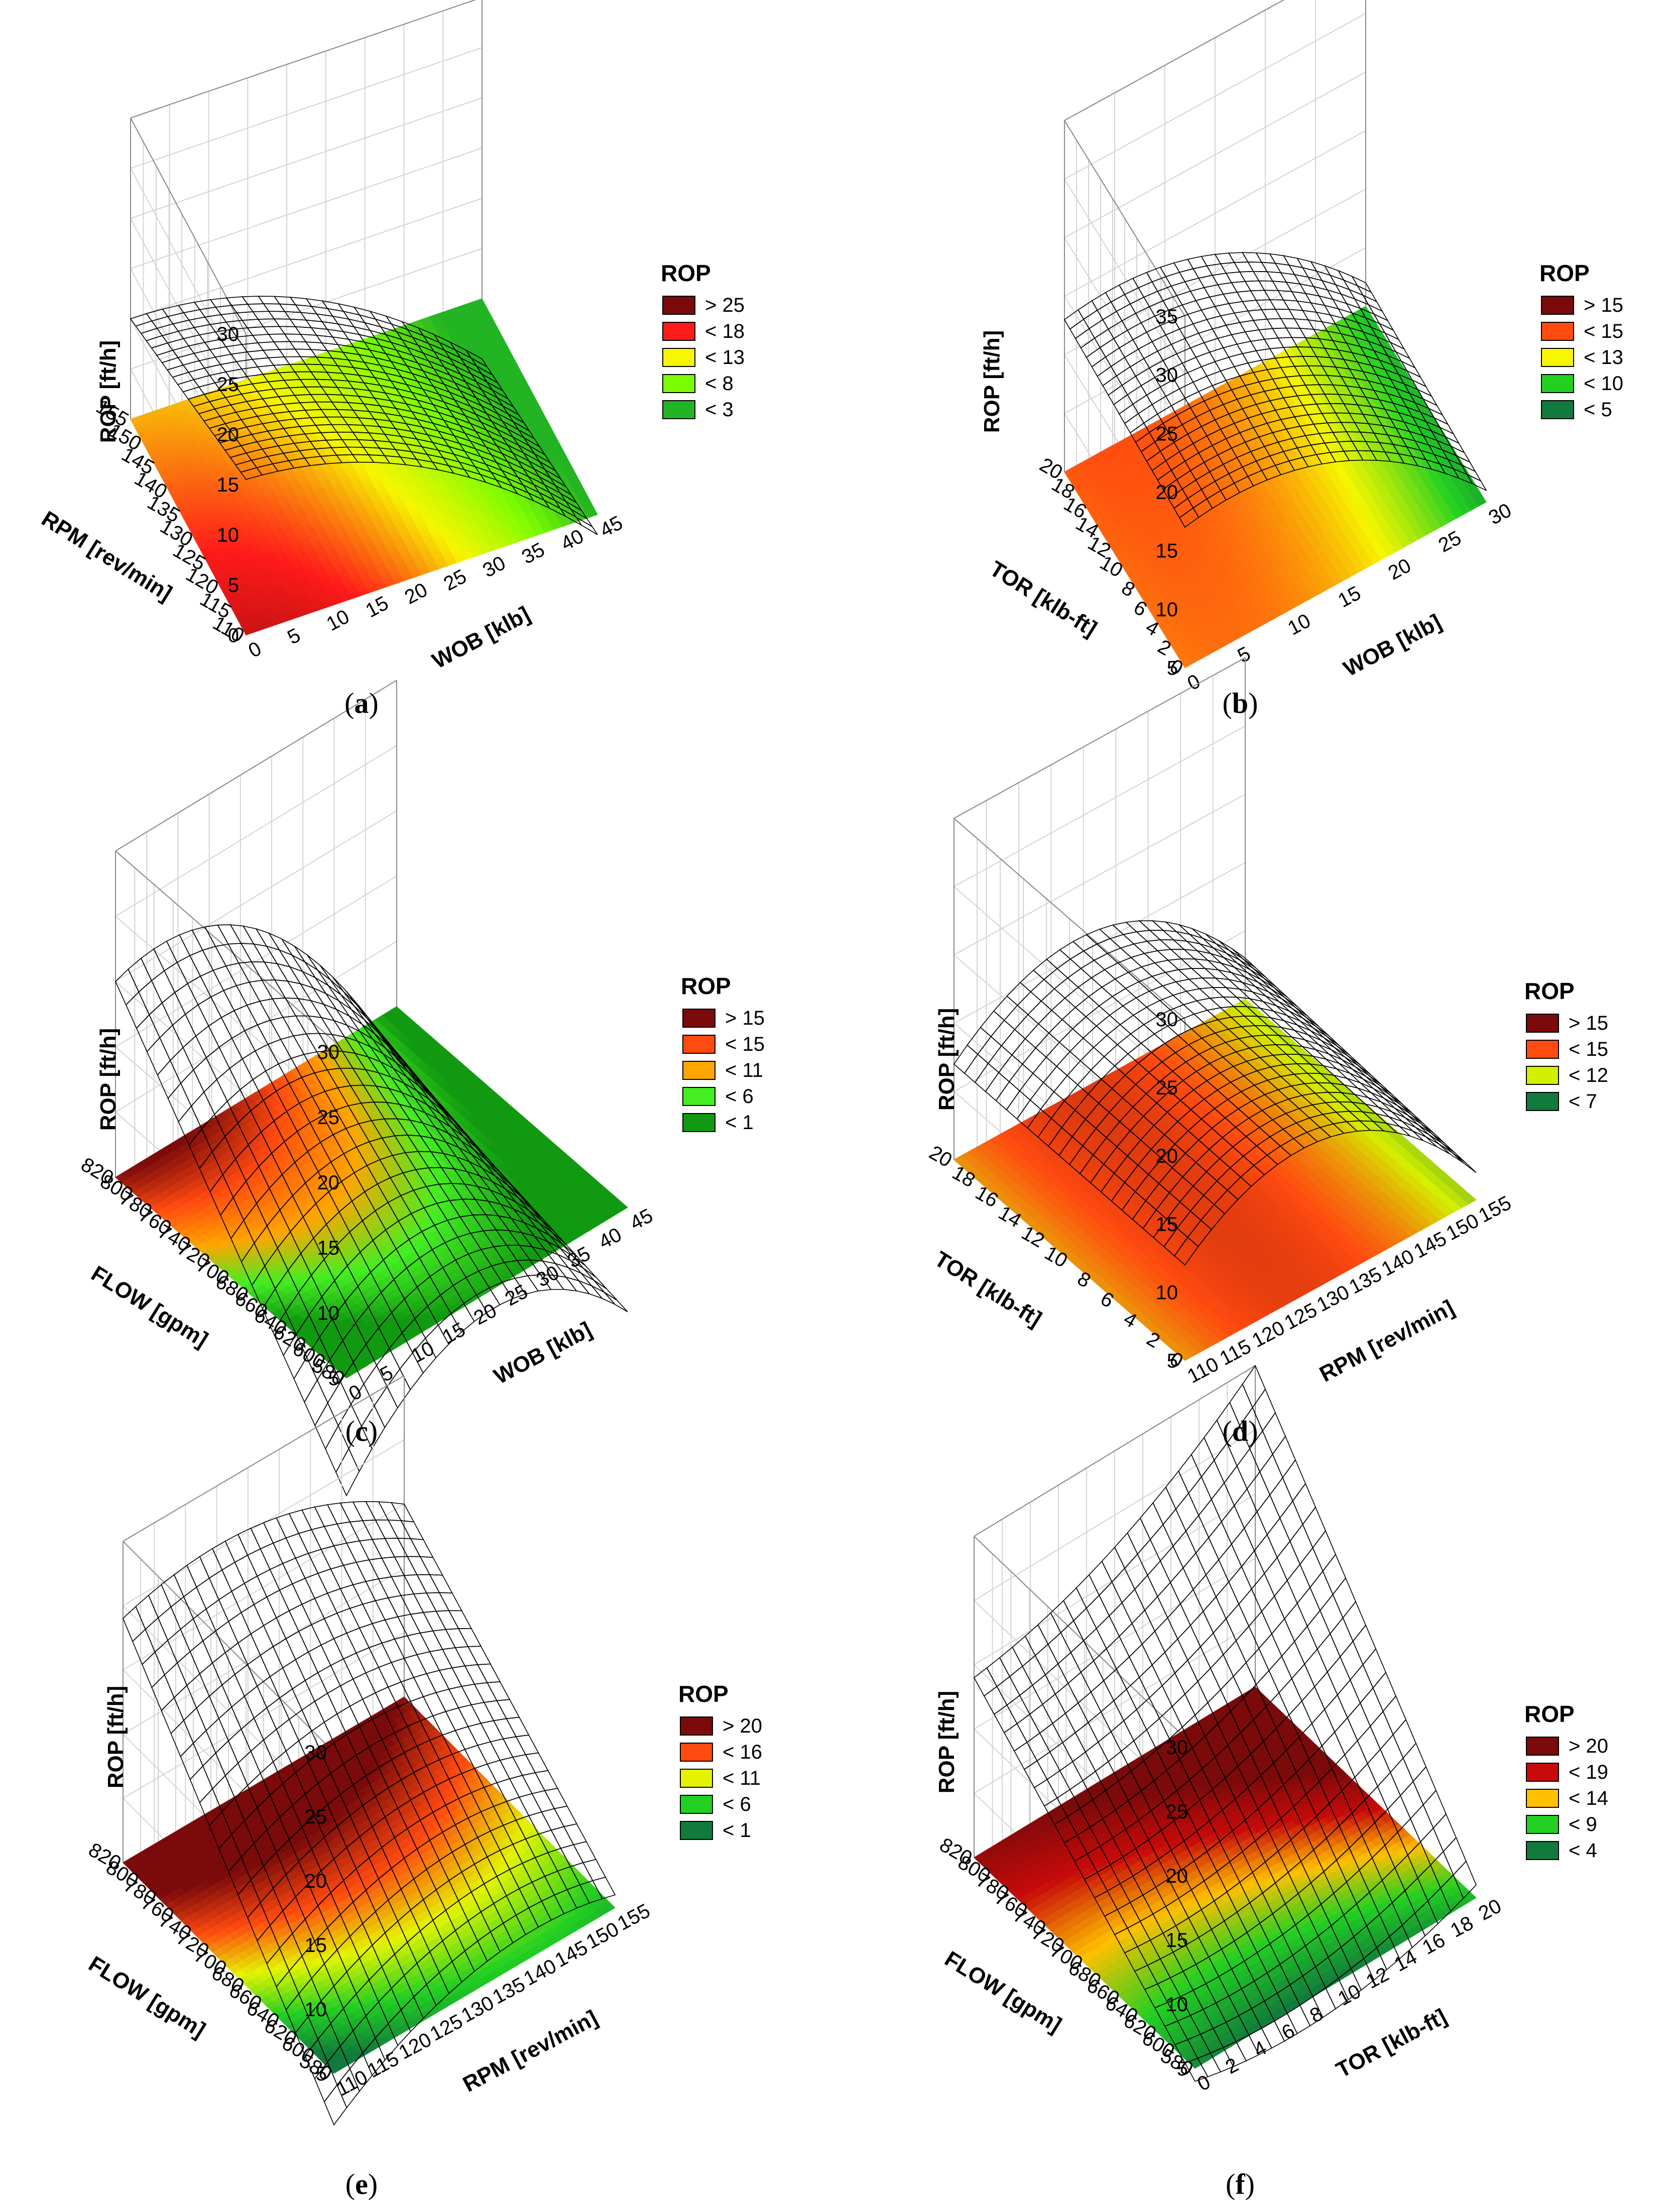 The height and width of the screenshot is (2212, 1670). I want to click on legend-label: < 10, so click(1603, 384).